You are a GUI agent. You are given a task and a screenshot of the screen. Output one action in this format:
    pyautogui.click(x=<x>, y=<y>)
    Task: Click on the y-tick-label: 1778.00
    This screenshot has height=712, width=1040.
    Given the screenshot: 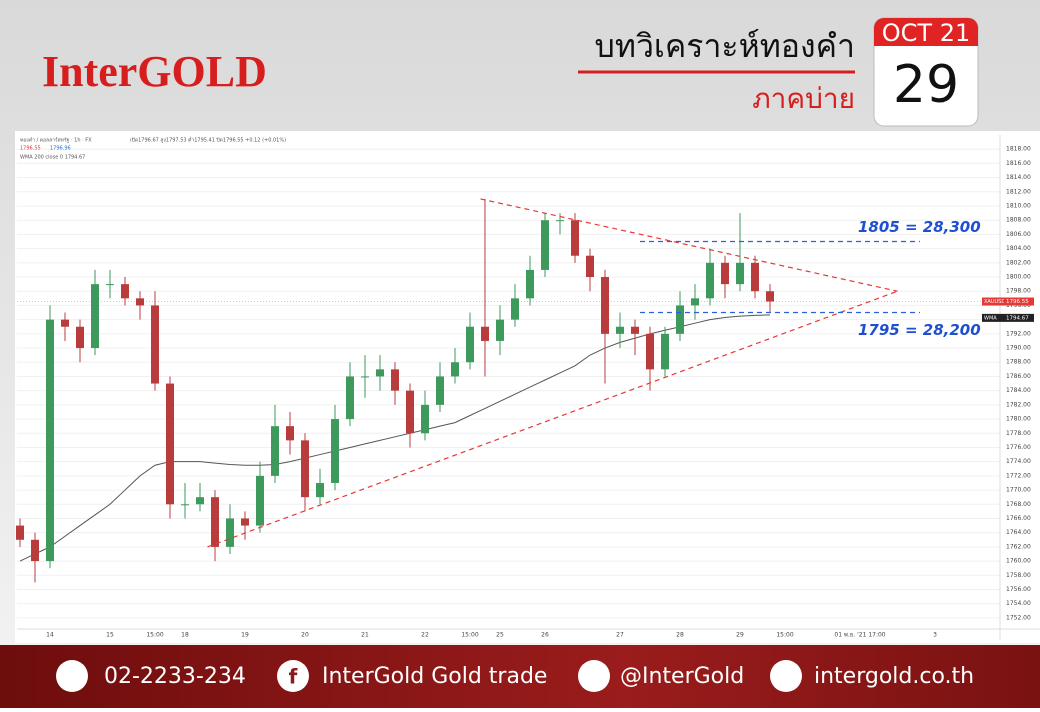 What is the action you would take?
    pyautogui.click(x=1018, y=433)
    